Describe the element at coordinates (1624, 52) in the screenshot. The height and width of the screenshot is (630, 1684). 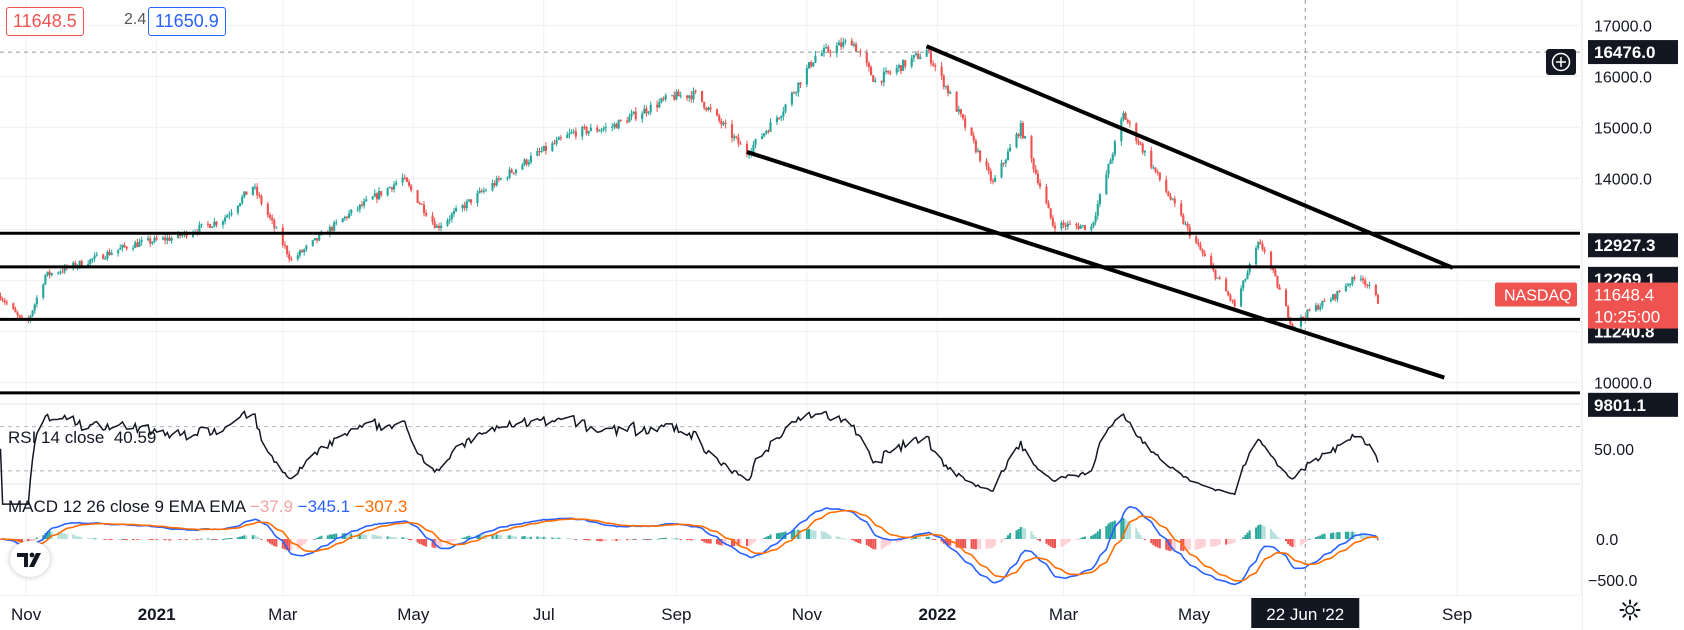
I see `crosshair-price-label: 16476.0` at that location.